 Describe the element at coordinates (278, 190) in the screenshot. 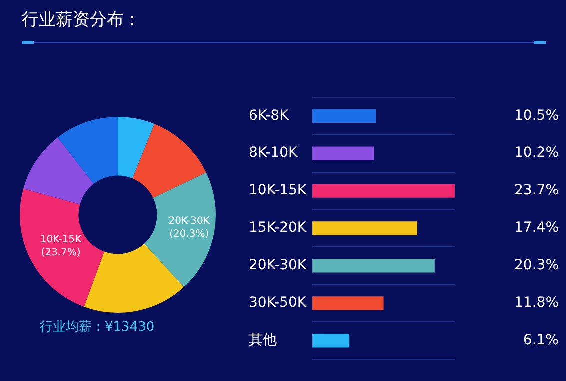

I see `y-tick-label: 10K-15K` at that location.